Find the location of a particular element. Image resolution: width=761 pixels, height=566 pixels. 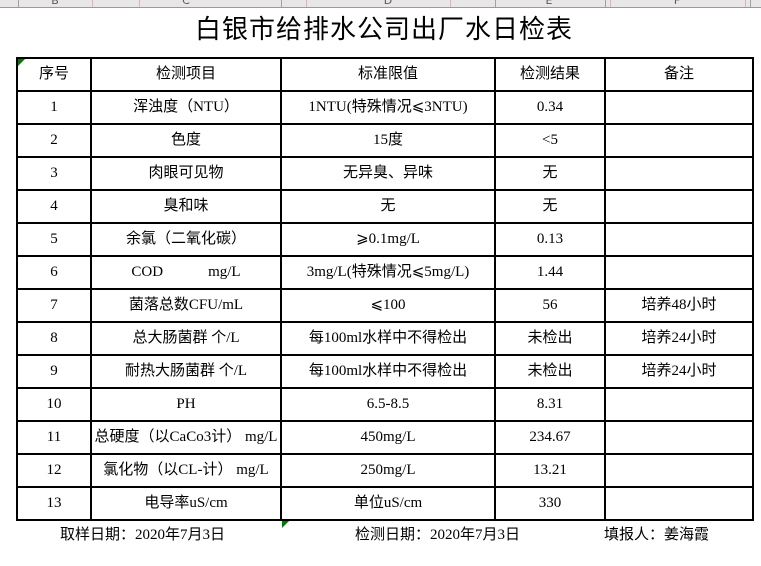

cell-index: 11 is located at coordinates (55, 438).